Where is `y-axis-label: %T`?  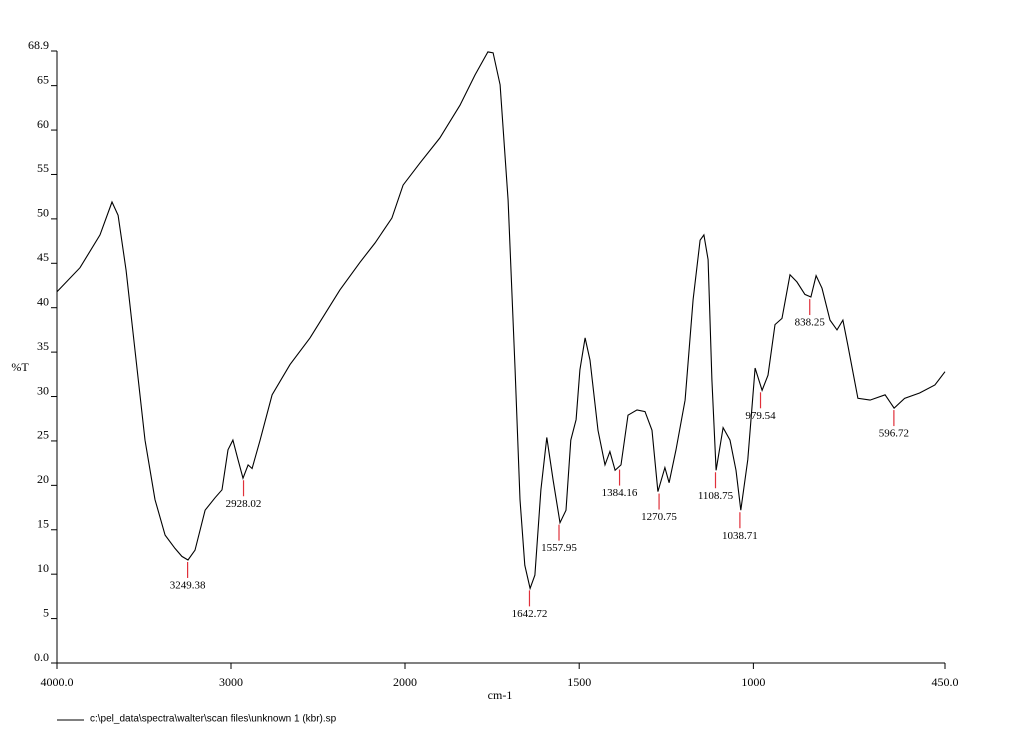
y-axis-label: %T is located at coordinates (20, 367).